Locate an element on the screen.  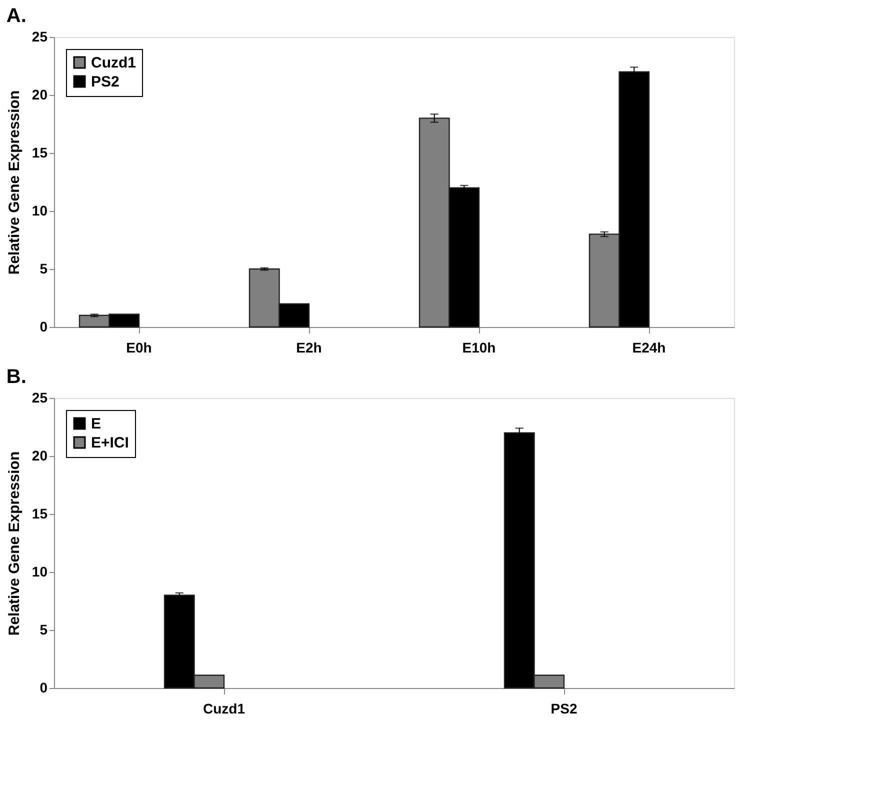
x-tick-label: E10h is located at coordinates (479, 348).